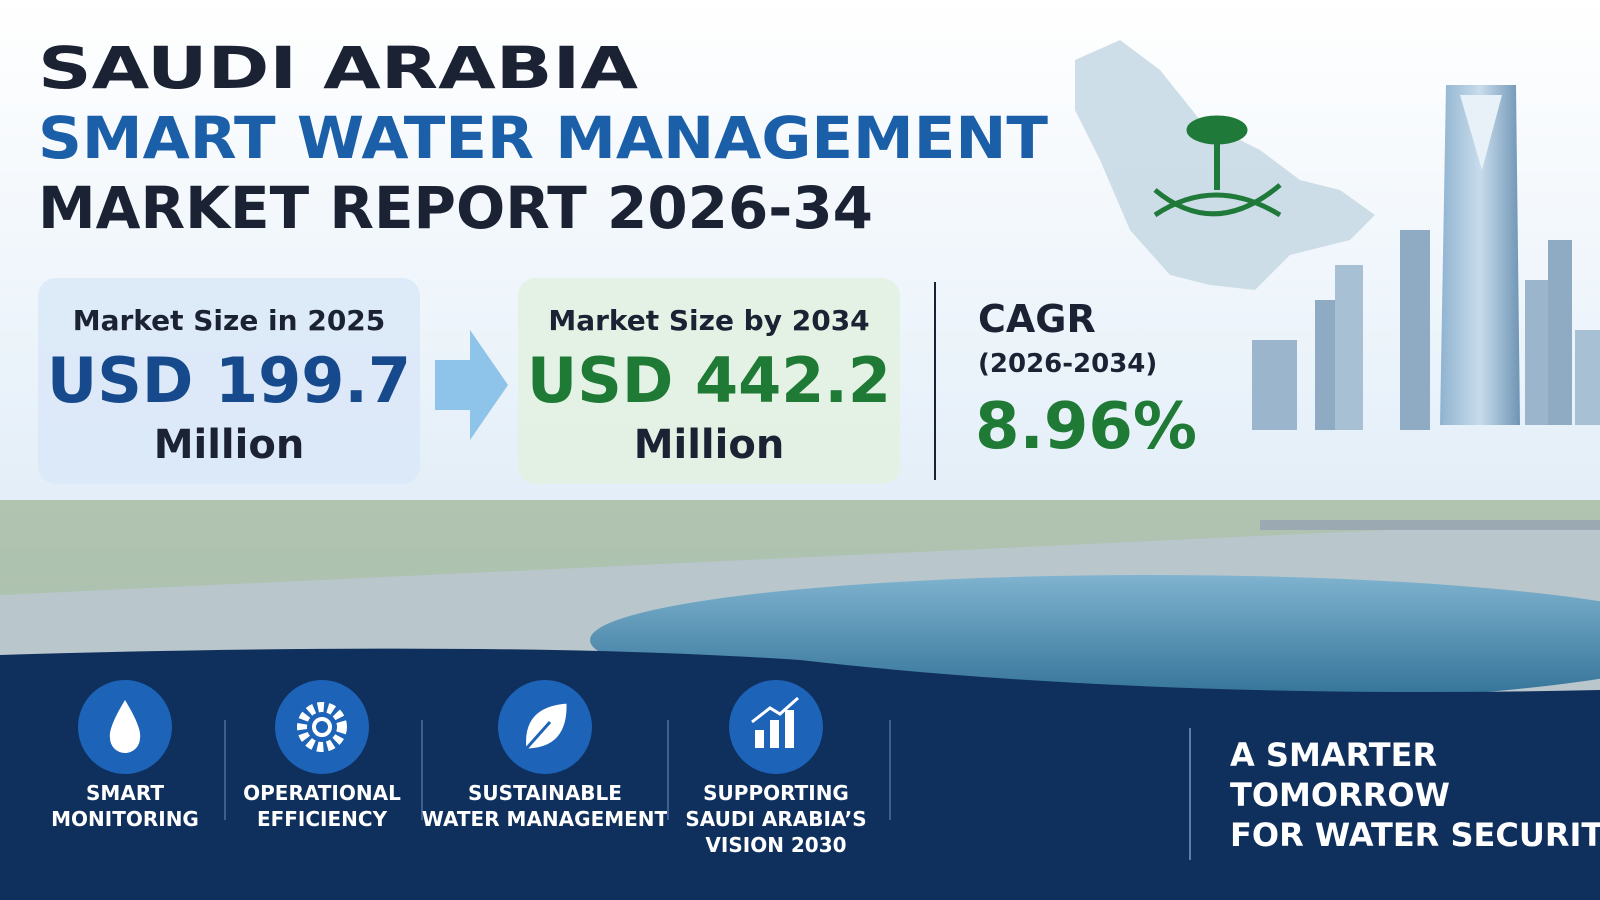  Describe the element at coordinates (471, 385) in the screenshot. I see `arrow` at that location.